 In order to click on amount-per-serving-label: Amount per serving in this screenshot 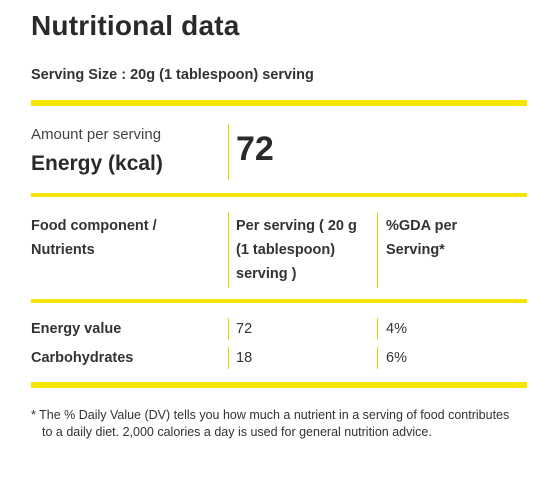, I will do `click(96, 134)`.